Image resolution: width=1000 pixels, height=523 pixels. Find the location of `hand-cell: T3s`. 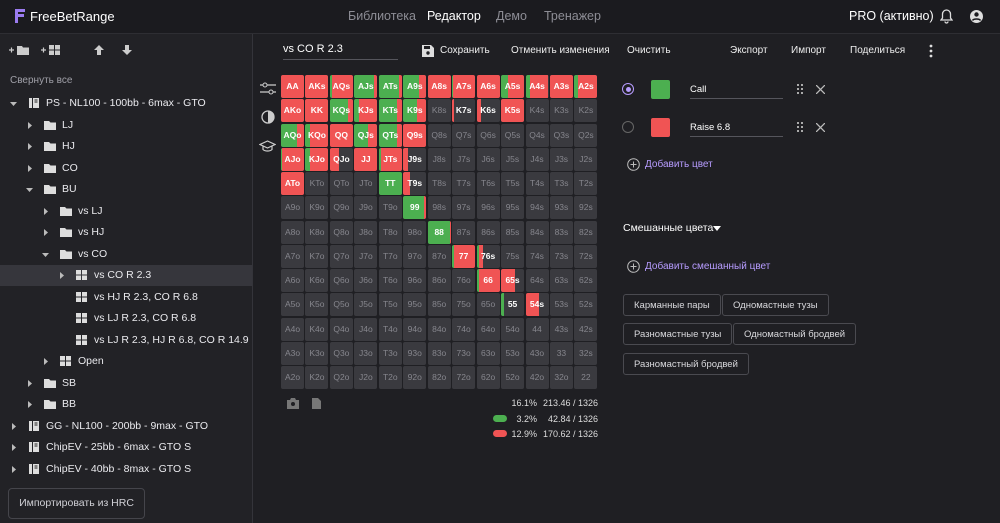

hand-cell: T3s is located at coordinates (561, 183).